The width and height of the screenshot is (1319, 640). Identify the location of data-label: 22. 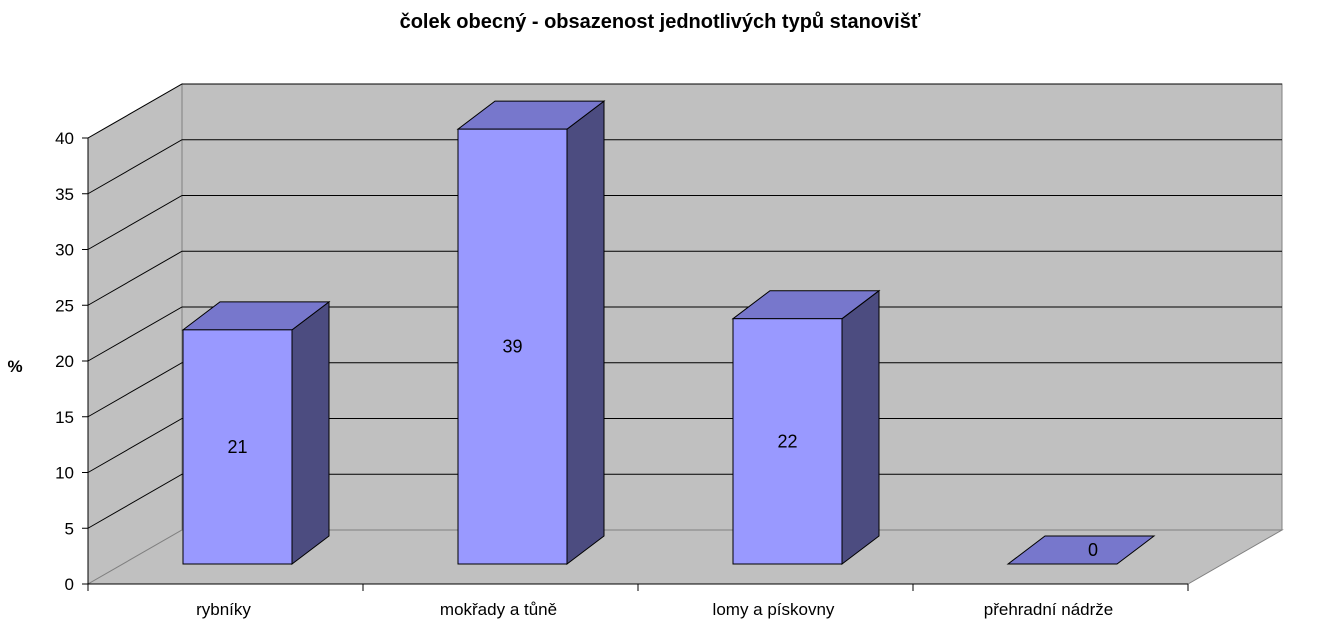
(787, 441).